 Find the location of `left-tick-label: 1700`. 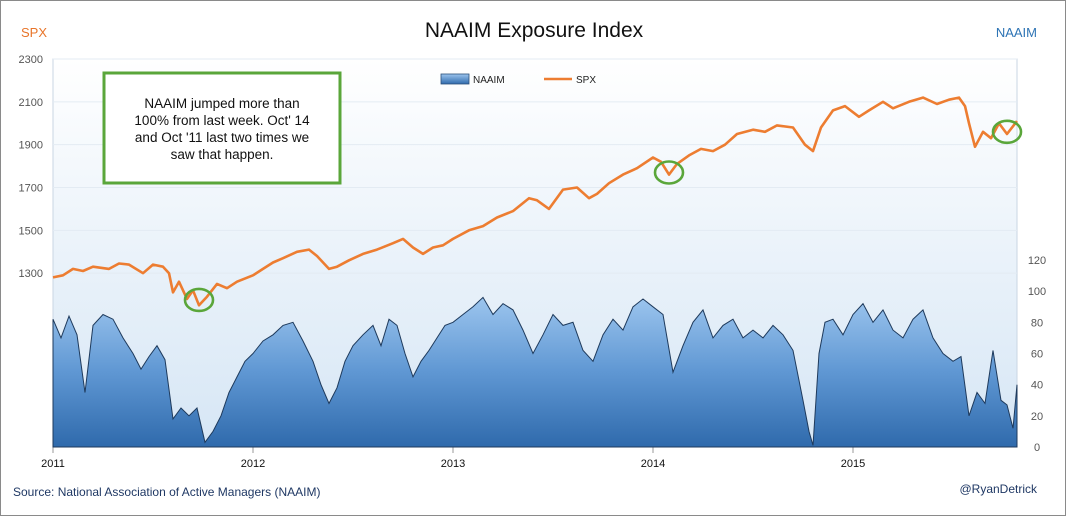

left-tick-label: 1700 is located at coordinates (31, 189).